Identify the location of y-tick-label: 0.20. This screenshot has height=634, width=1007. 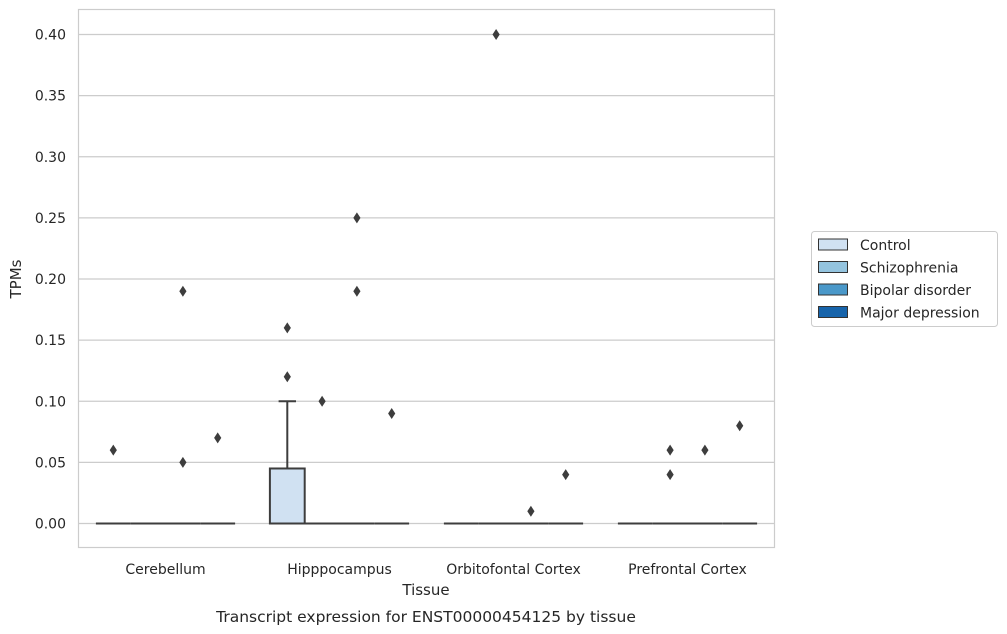
(50, 280).